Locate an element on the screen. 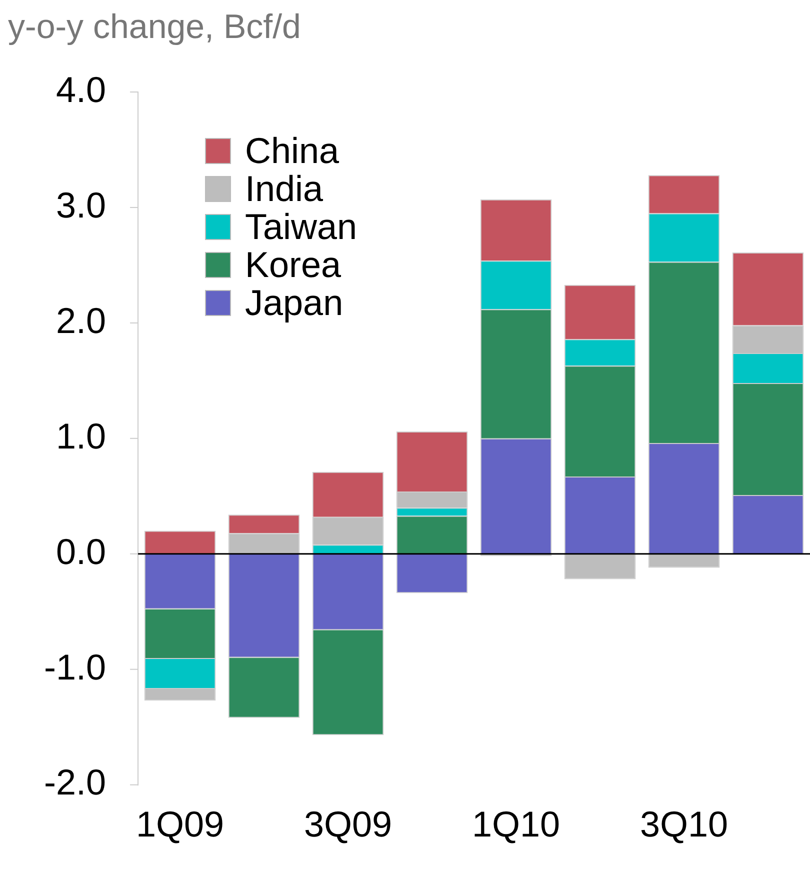 The width and height of the screenshot is (810, 874). y-tick-label: 3.0 is located at coordinates (81, 205).